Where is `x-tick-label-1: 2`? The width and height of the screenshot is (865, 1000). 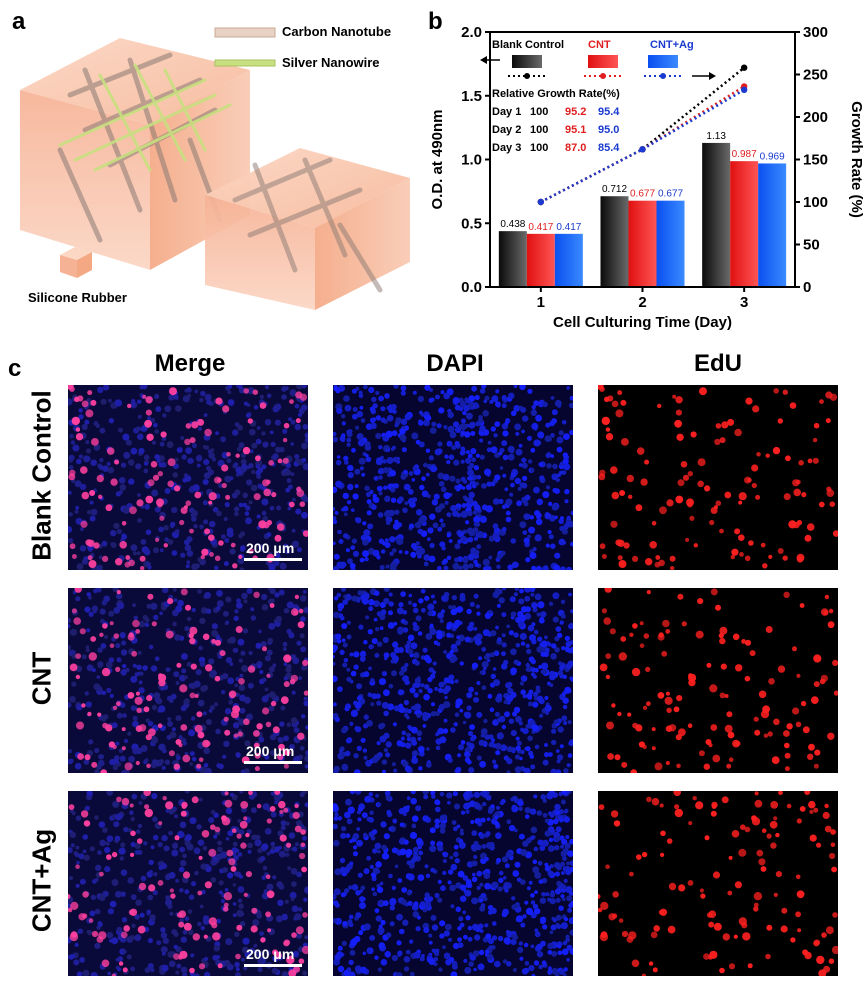
x-tick-label-1: 2 is located at coordinates (642, 302).